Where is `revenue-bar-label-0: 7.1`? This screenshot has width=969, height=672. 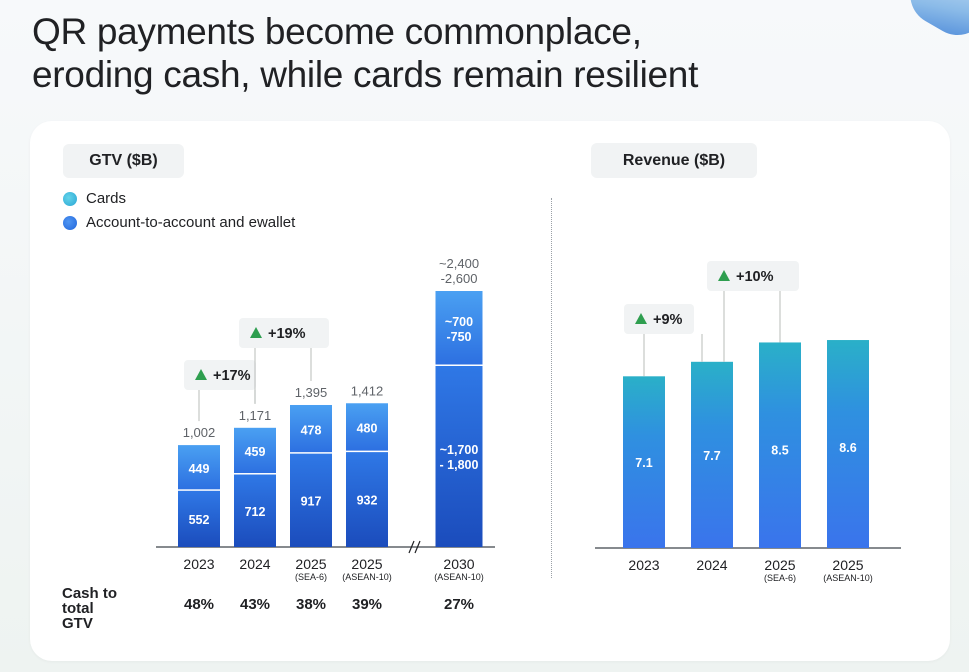
revenue-bar-label-0: 7.1 is located at coordinates (643, 463).